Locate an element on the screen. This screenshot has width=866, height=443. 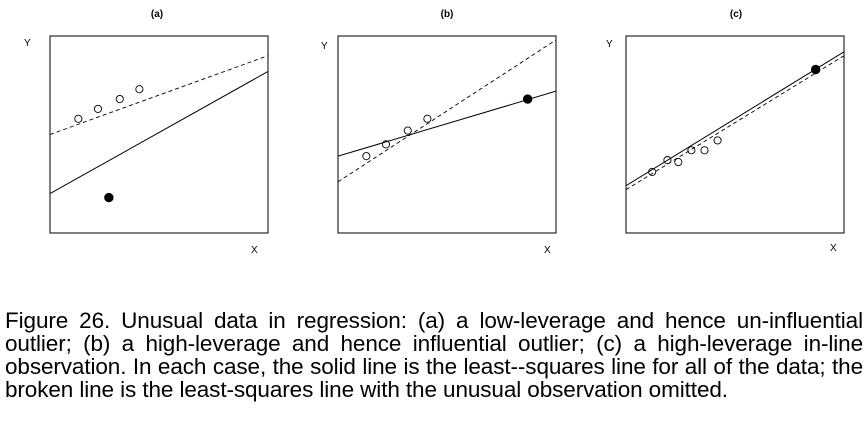
panel-title: (b) is located at coordinates (447, 14).